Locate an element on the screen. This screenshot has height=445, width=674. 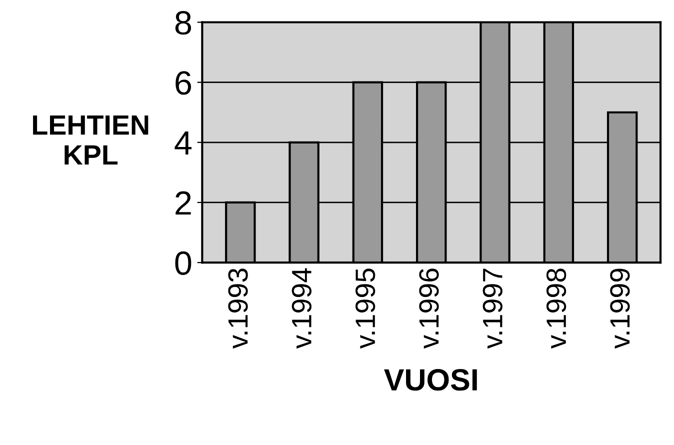
y-axis-title: LEHTIEN KPL is located at coordinates (90, 140).